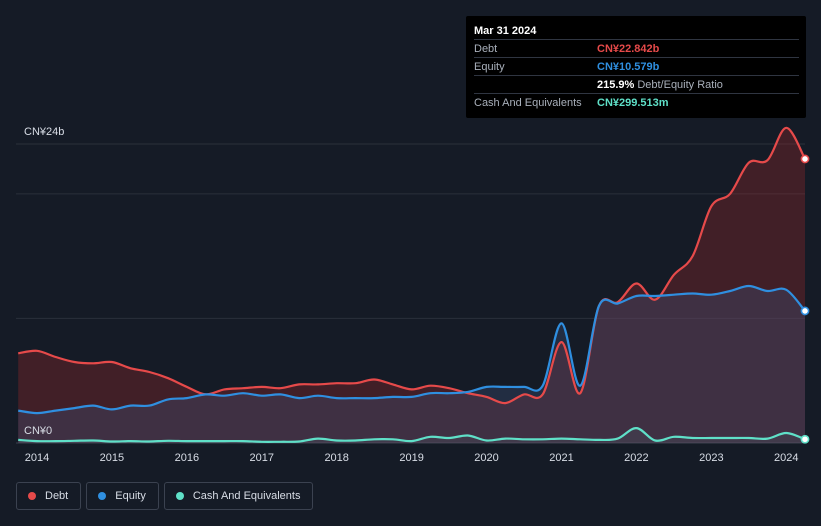  I want to click on tooltip-label: Cash And Equivalents, so click(528, 102).